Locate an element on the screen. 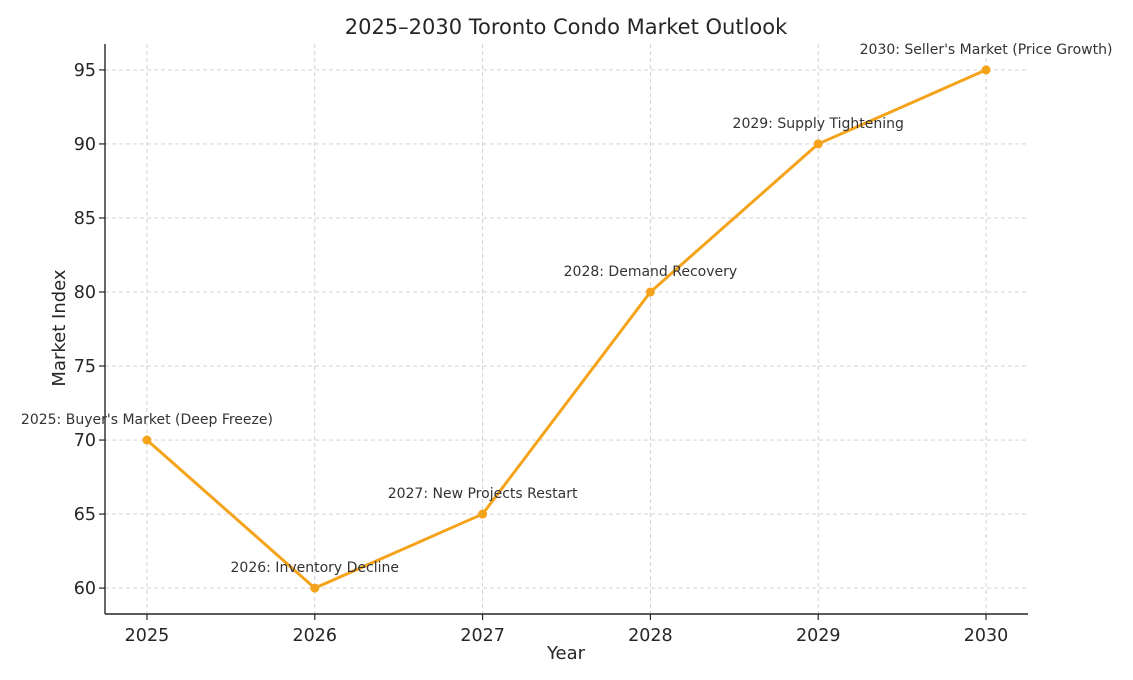 The image size is (1133, 680). annotation-label: 2029: Supply Tightening is located at coordinates (818, 124).